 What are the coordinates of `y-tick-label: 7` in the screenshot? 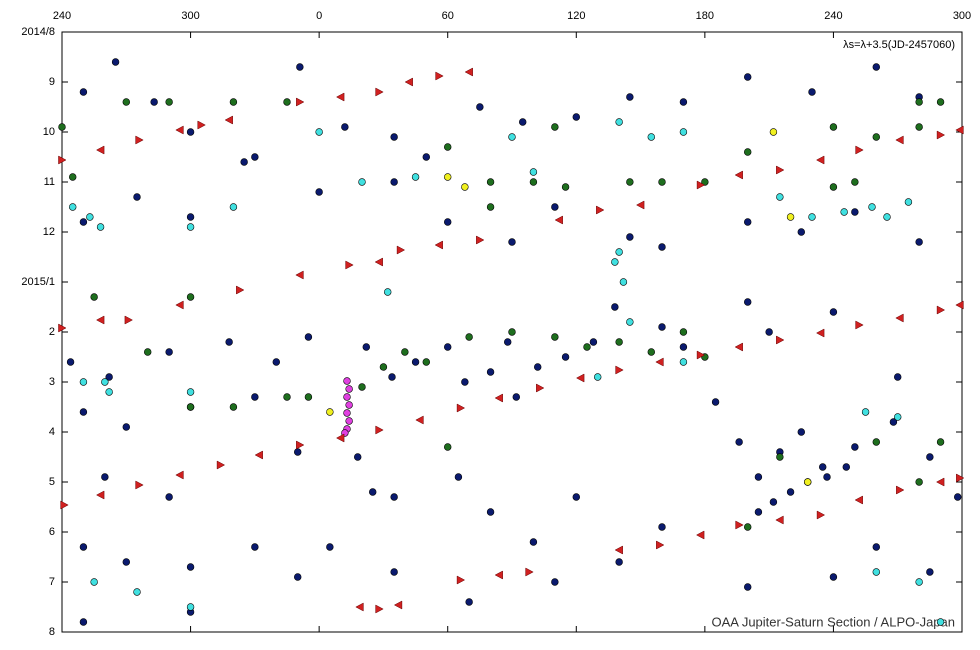 It's located at (52, 582).